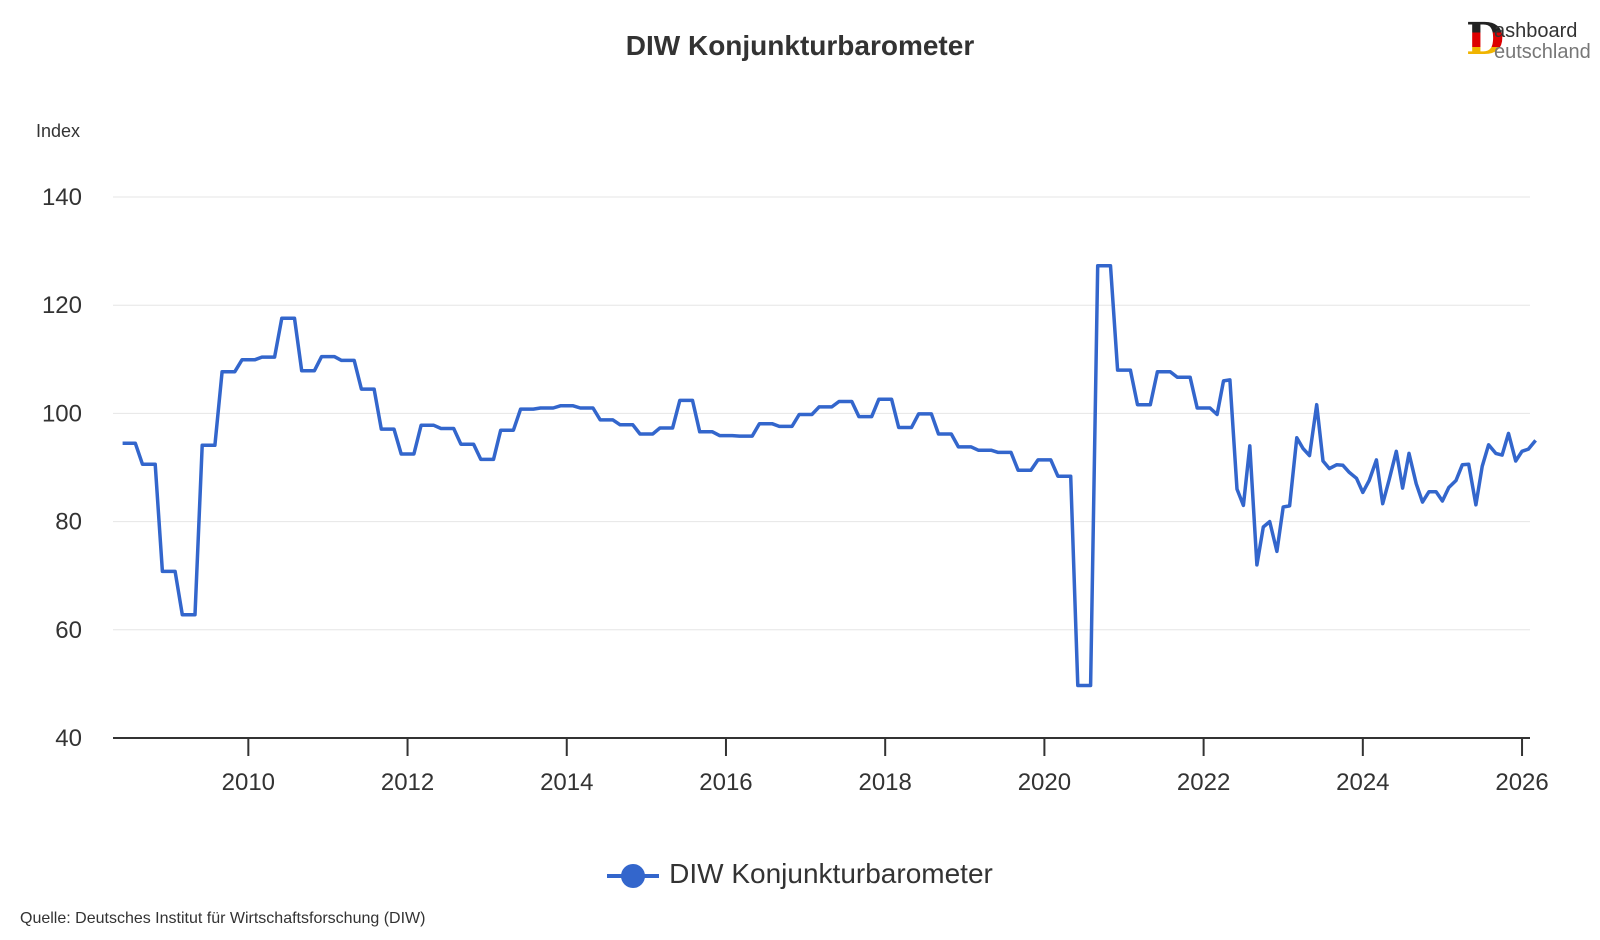  What do you see at coordinates (1542, 52) in the screenshot?
I see `logo-bottom-text: eutschland` at bounding box center [1542, 52].